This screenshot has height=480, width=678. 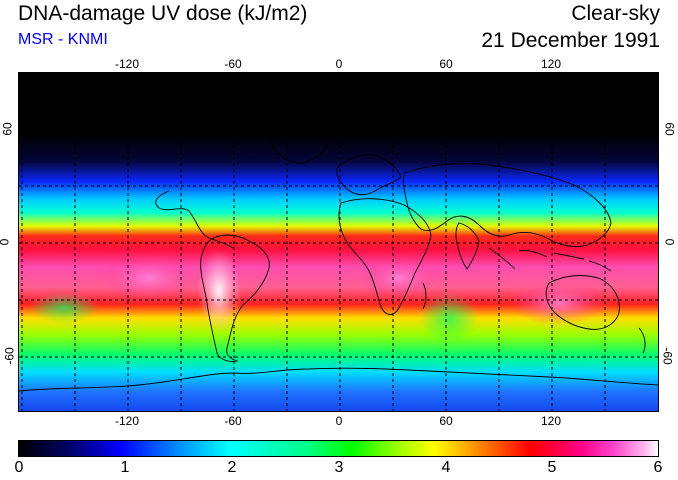 What do you see at coordinates (339, 421) in the screenshot?
I see `lon-label-bottom: 0` at bounding box center [339, 421].